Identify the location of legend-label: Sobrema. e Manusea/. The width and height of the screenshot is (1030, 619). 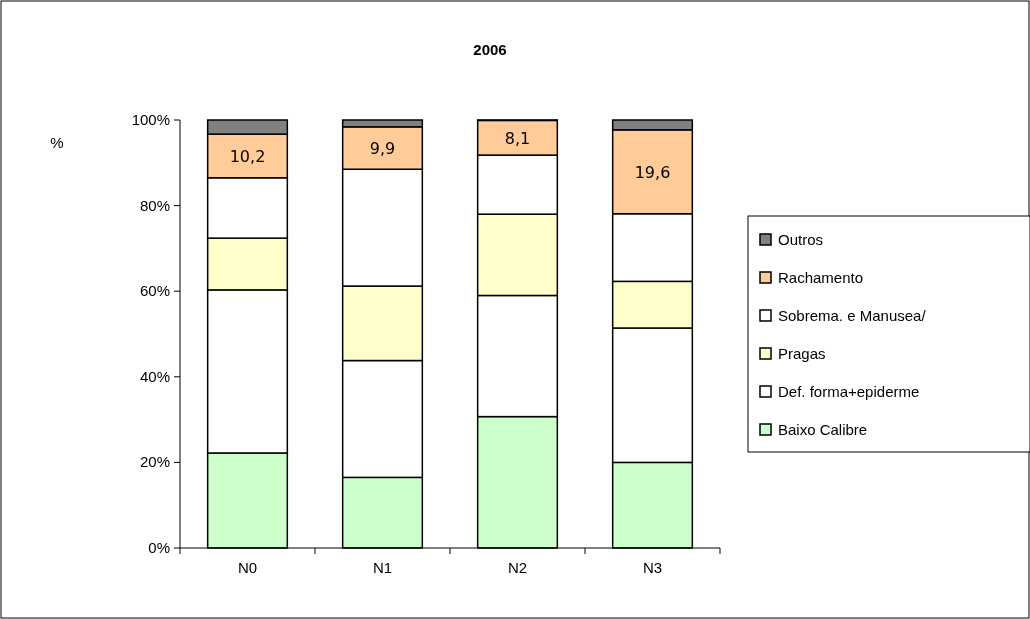
(852, 315).